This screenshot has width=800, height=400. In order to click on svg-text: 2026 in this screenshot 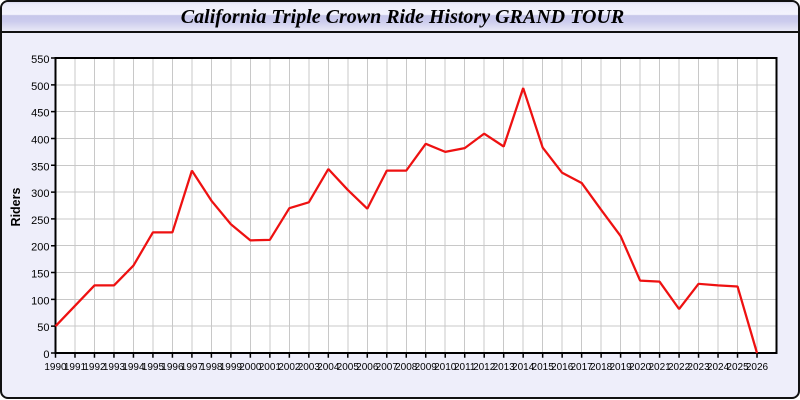, I will do `click(757, 367)`.